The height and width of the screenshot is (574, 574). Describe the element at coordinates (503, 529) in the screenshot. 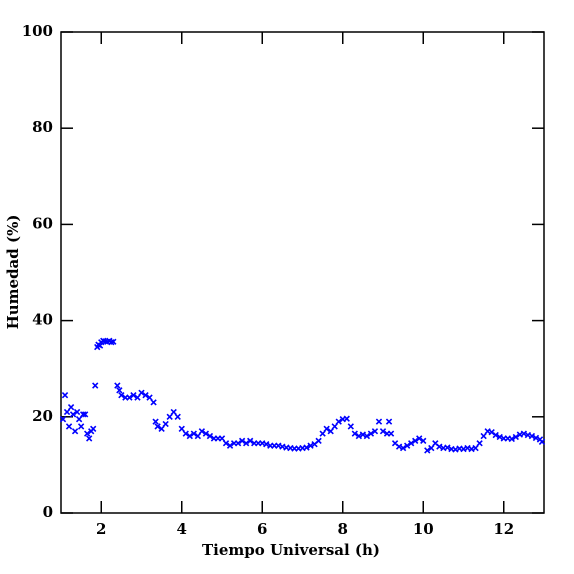

I see `x-tick-label: 12` at that location.